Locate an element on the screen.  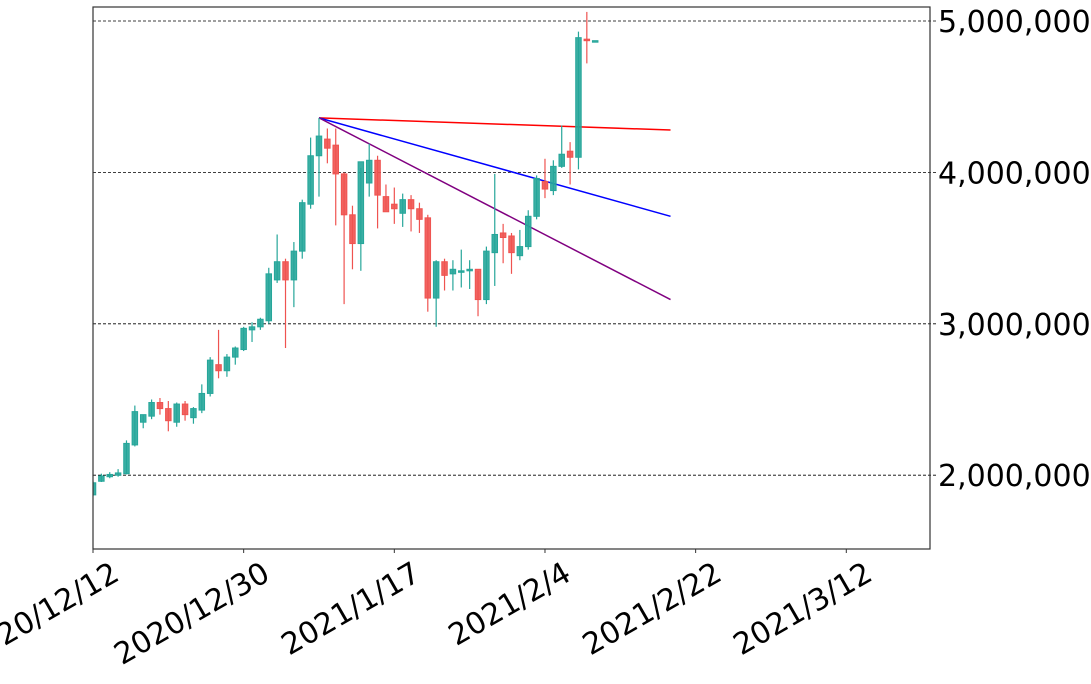
x-tick-label: 2021/3/12 is located at coordinates (803, 609).